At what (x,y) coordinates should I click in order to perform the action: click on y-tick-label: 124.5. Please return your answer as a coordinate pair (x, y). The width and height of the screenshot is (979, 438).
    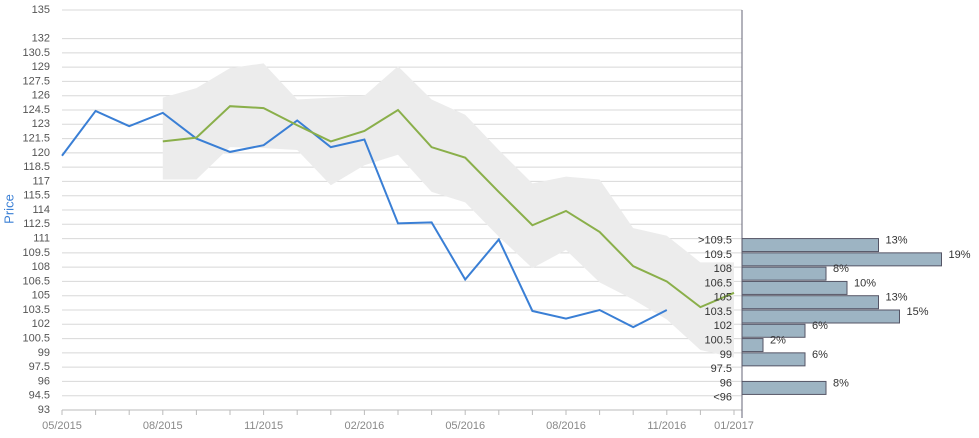
    Looking at the image, I should click on (36, 110).